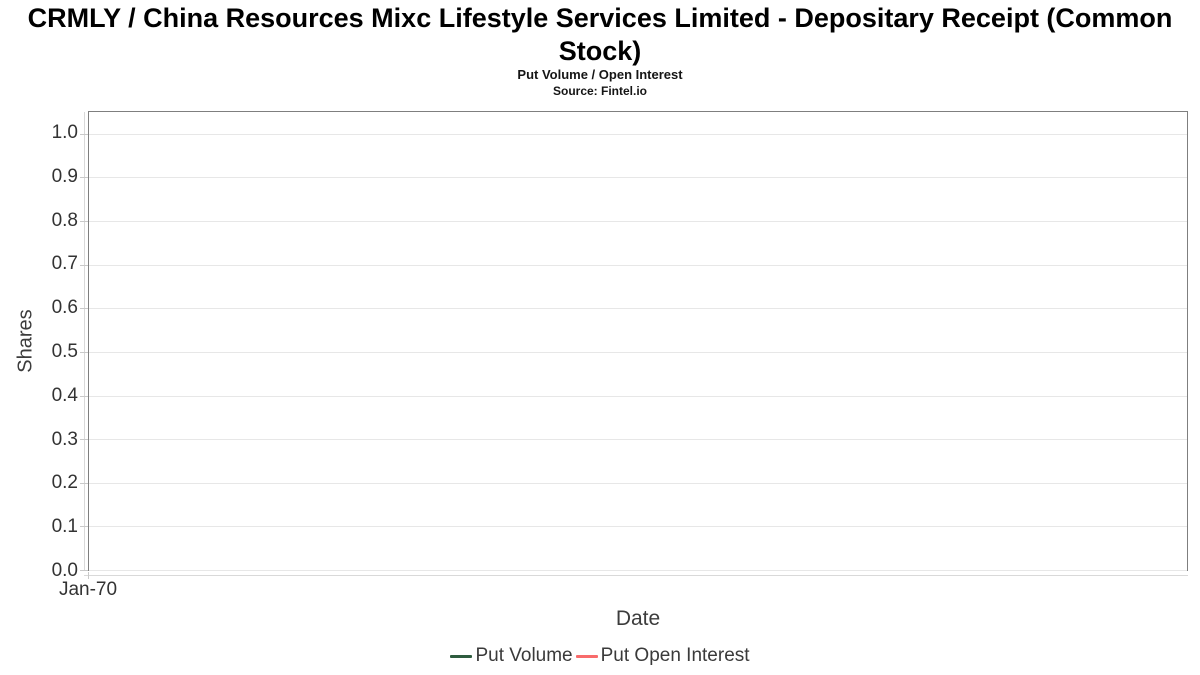 The height and width of the screenshot is (675, 1200). What do you see at coordinates (64, 308) in the screenshot?
I see `y-tick-label: 0.6` at bounding box center [64, 308].